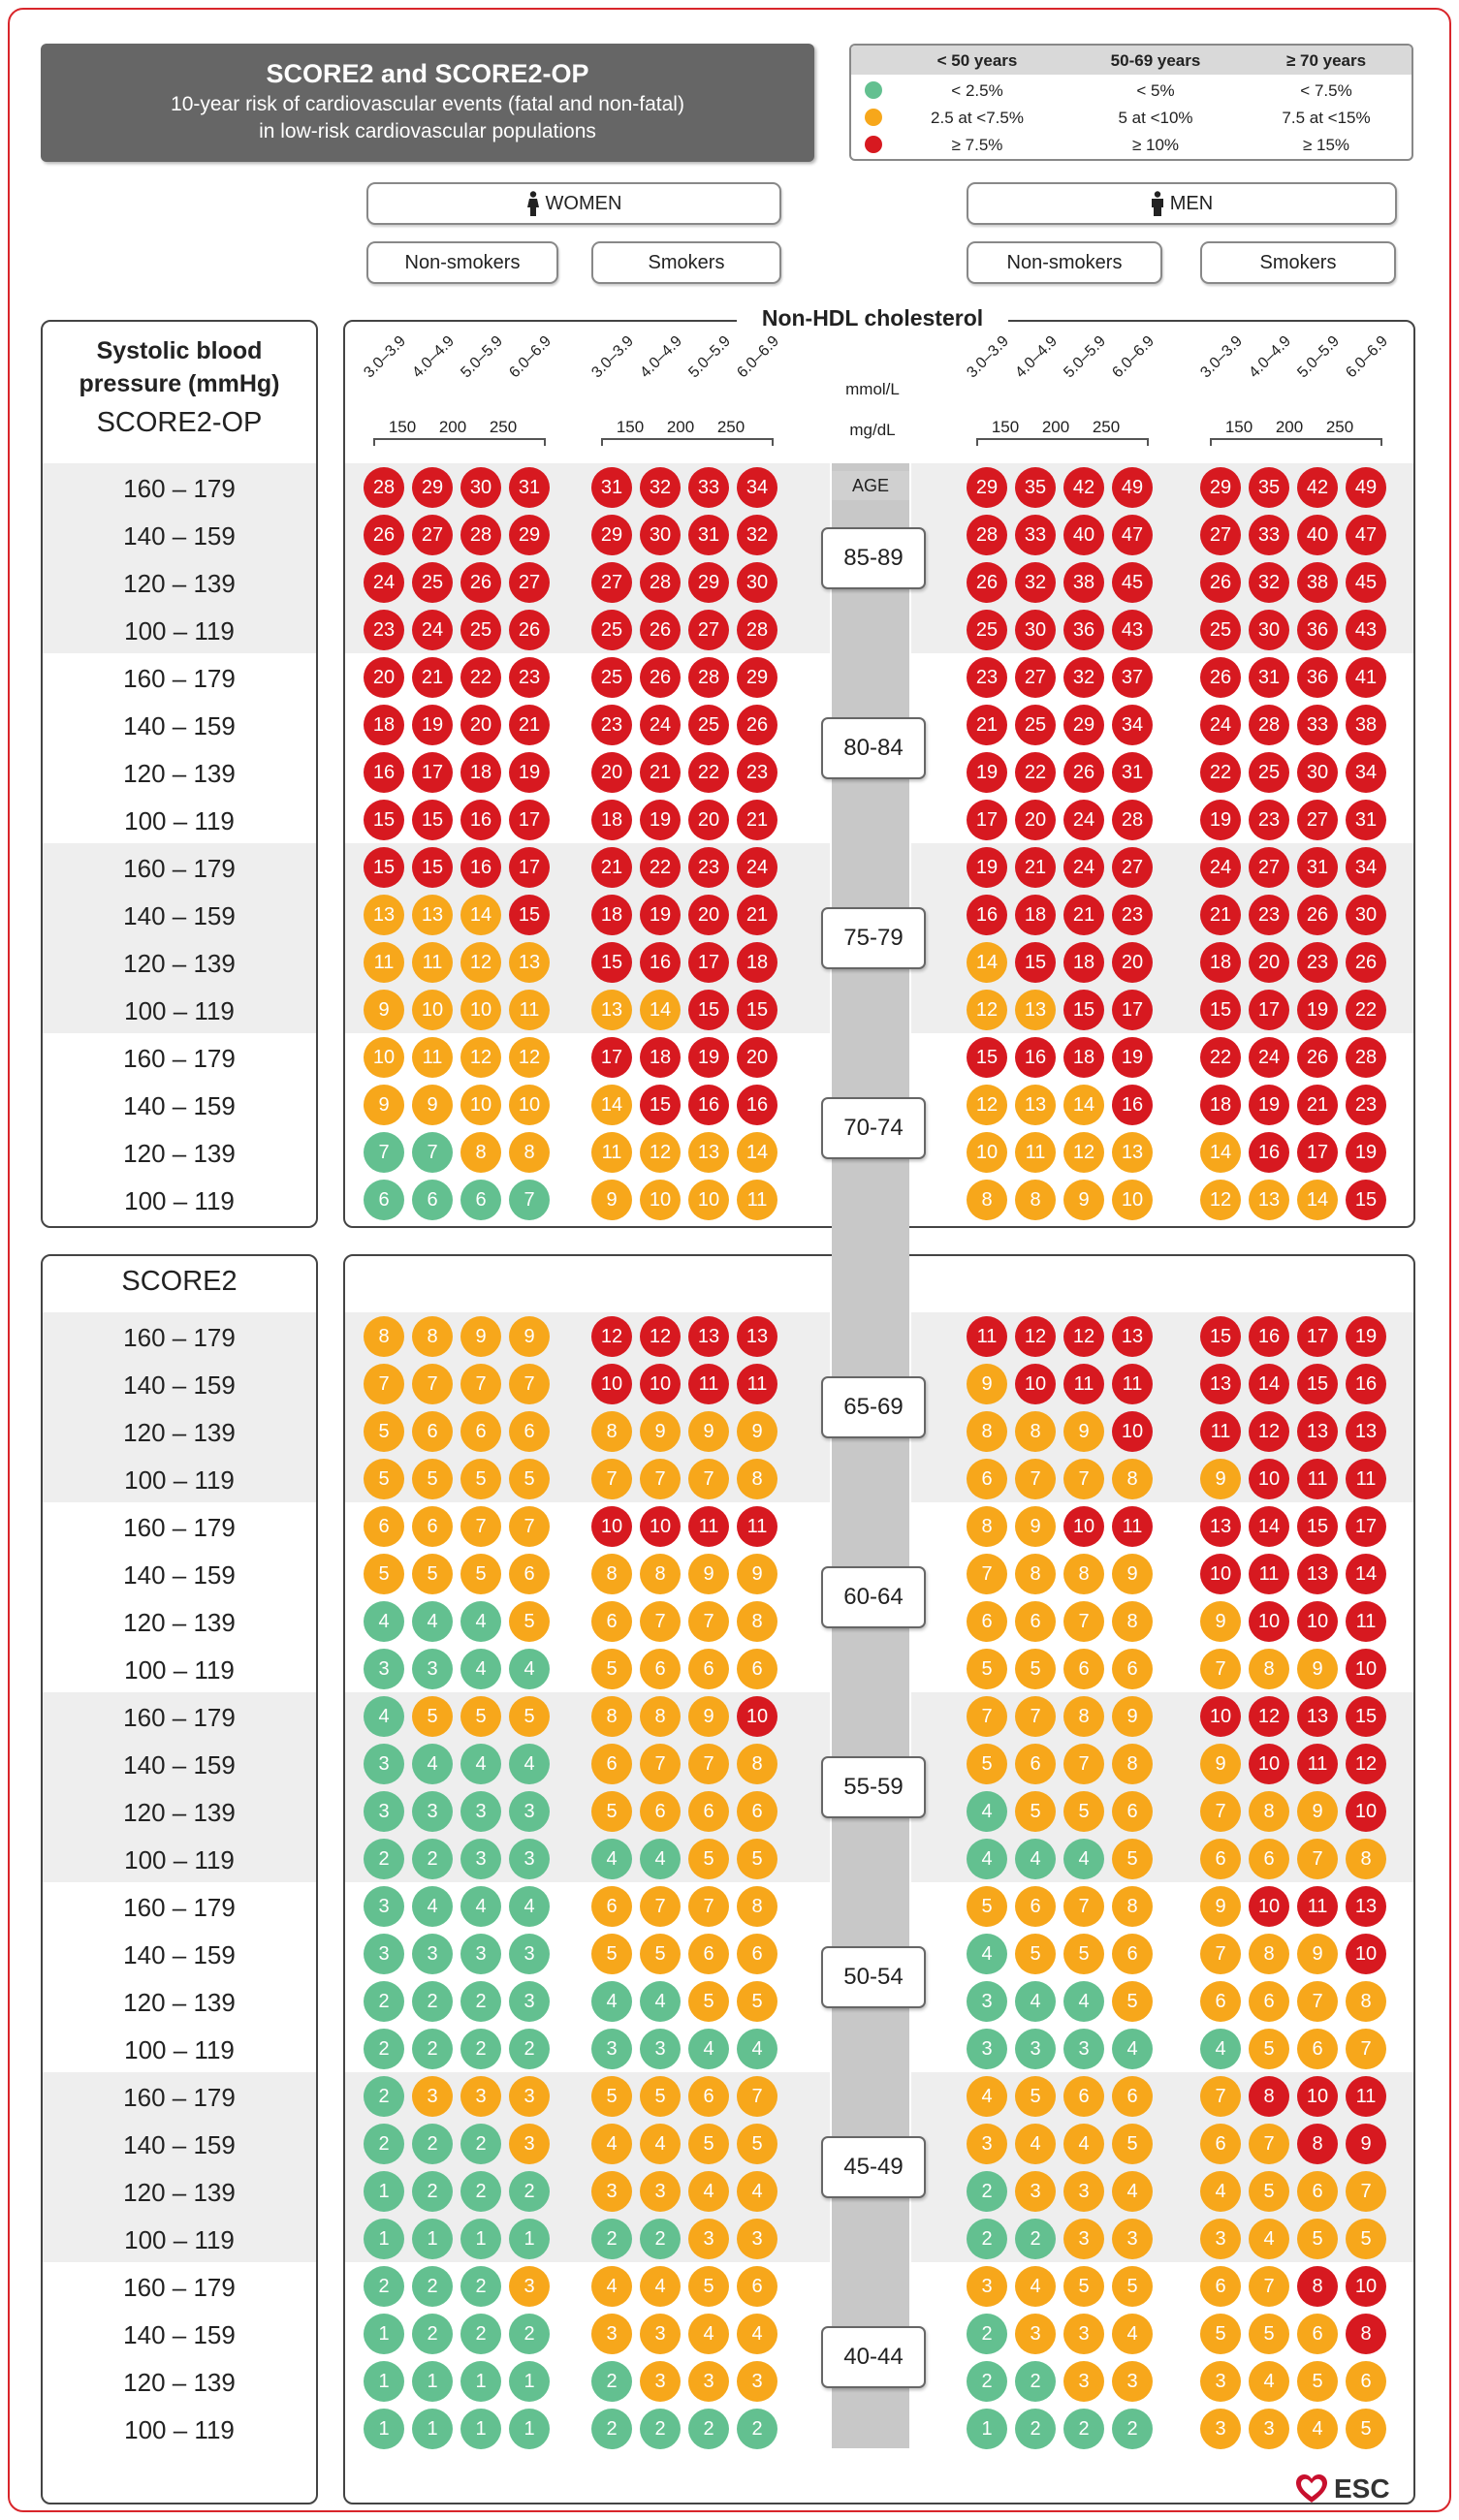 This screenshot has height=2520, width=1459. I want to click on risk-cell: 22, so click(480, 678).